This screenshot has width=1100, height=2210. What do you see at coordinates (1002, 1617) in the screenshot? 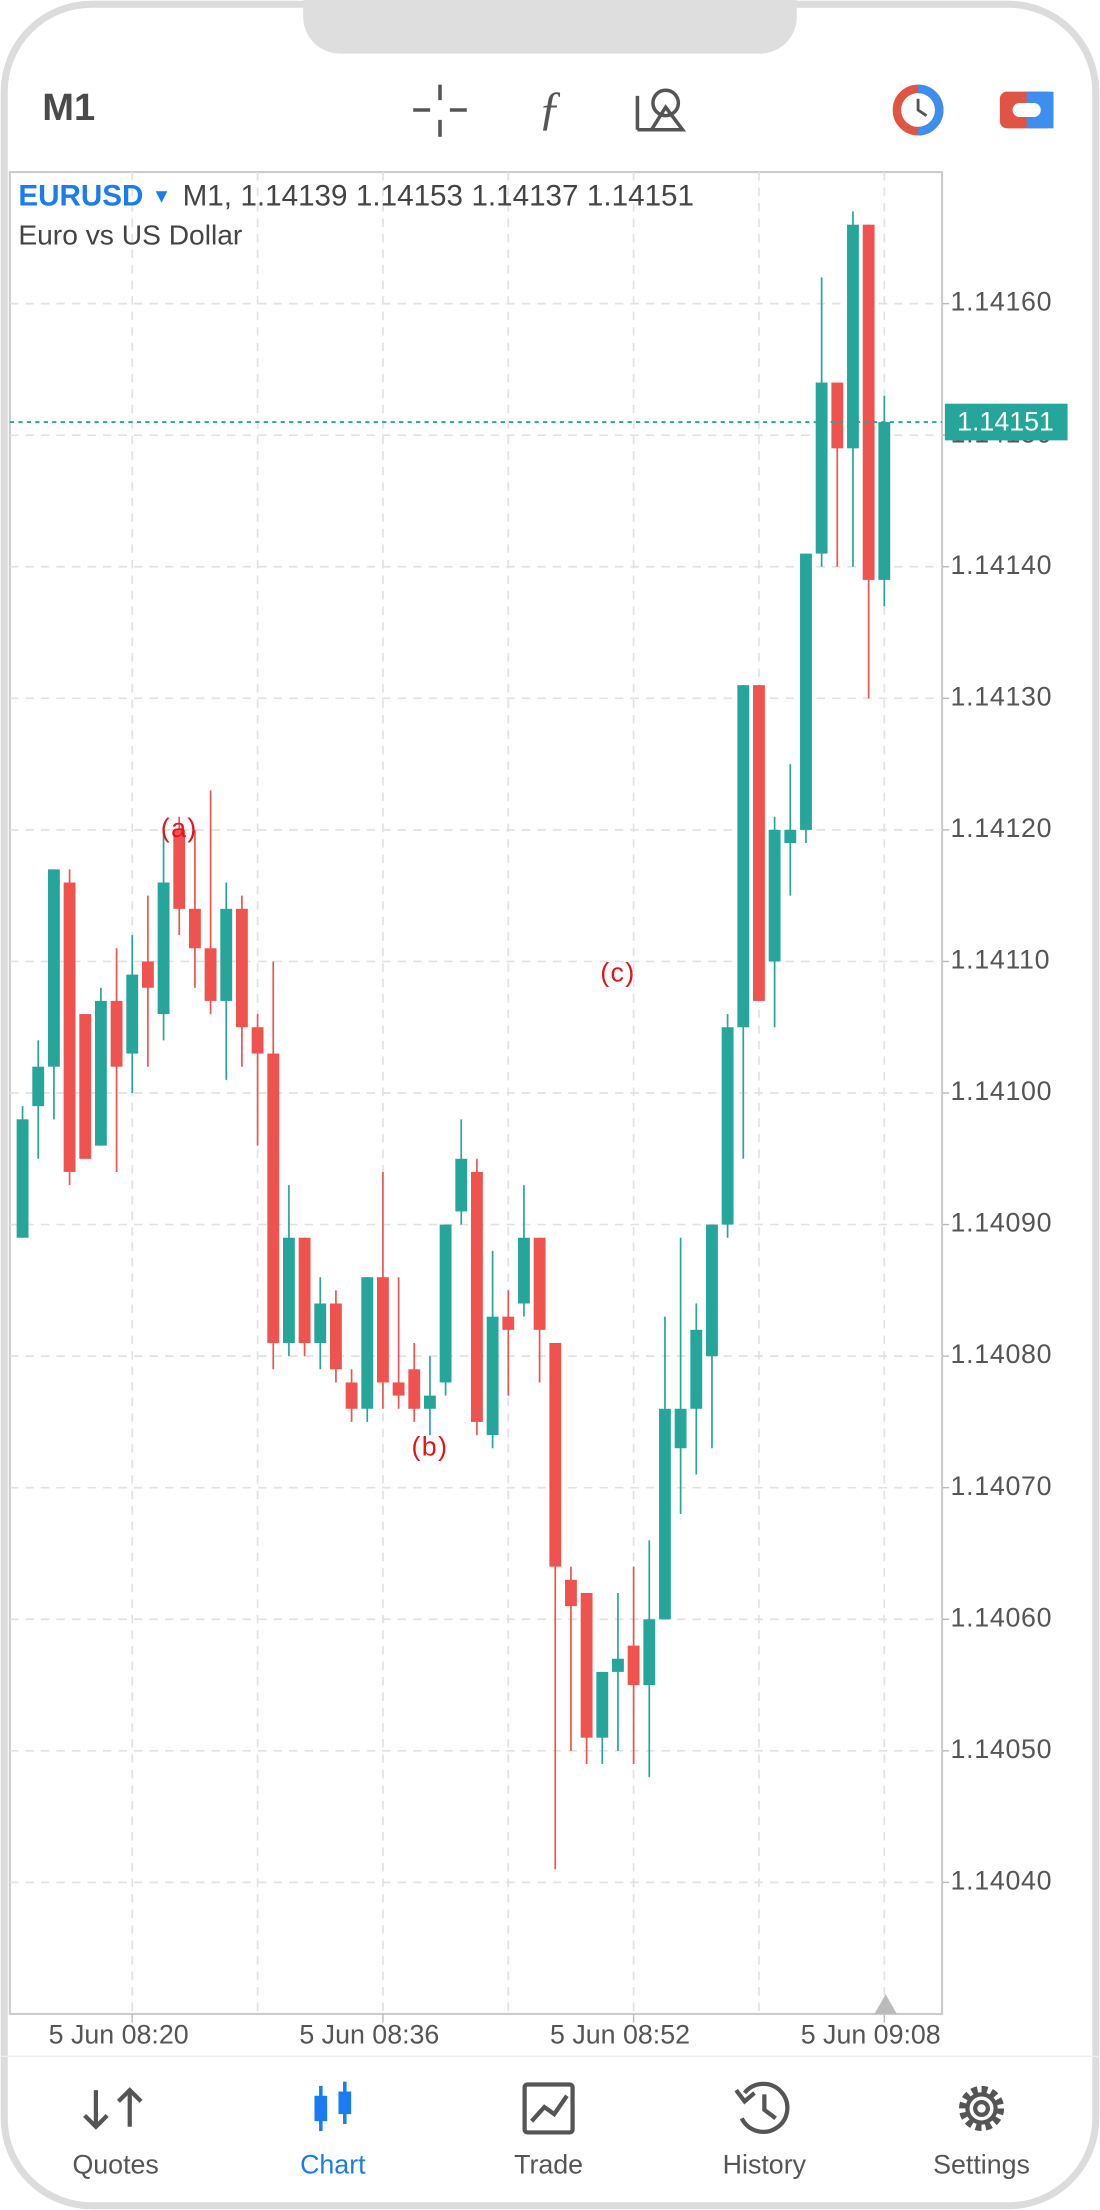
I see `y-tick-label: 1.14060` at bounding box center [1002, 1617].